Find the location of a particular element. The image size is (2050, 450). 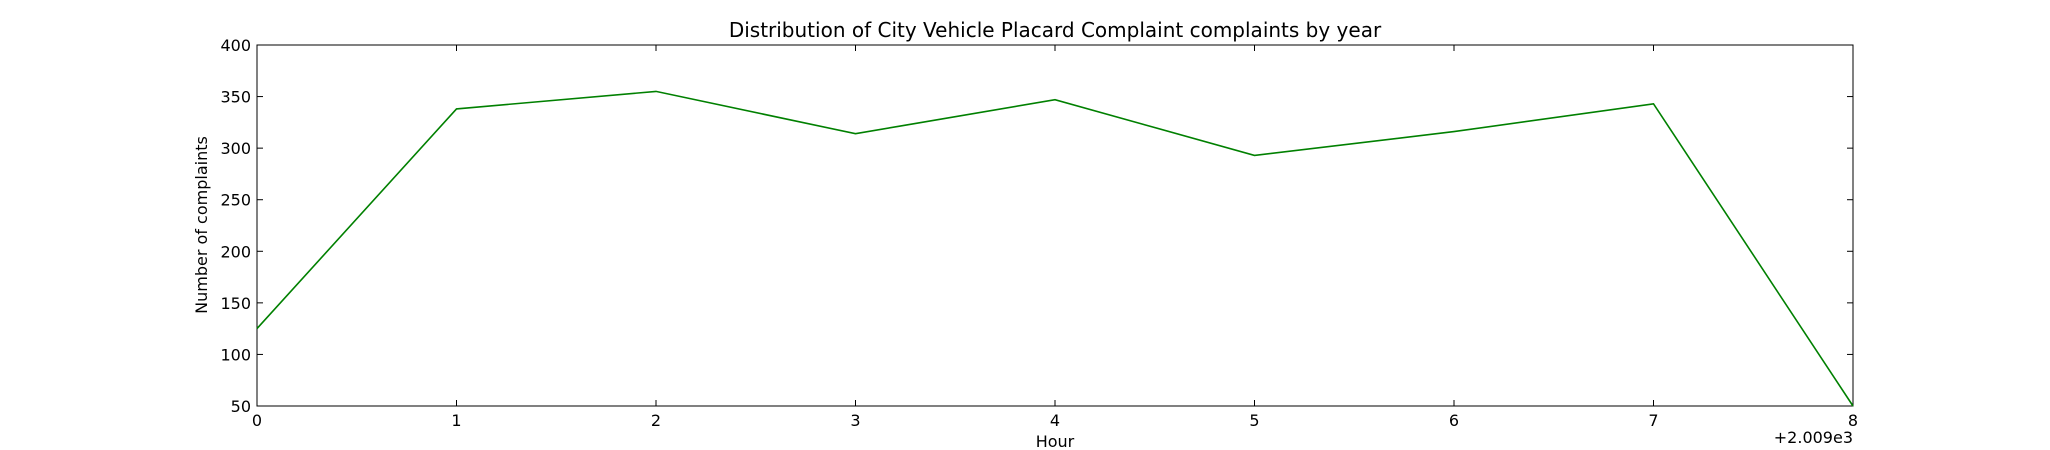

x-tick-label: 1 is located at coordinates (456, 420).